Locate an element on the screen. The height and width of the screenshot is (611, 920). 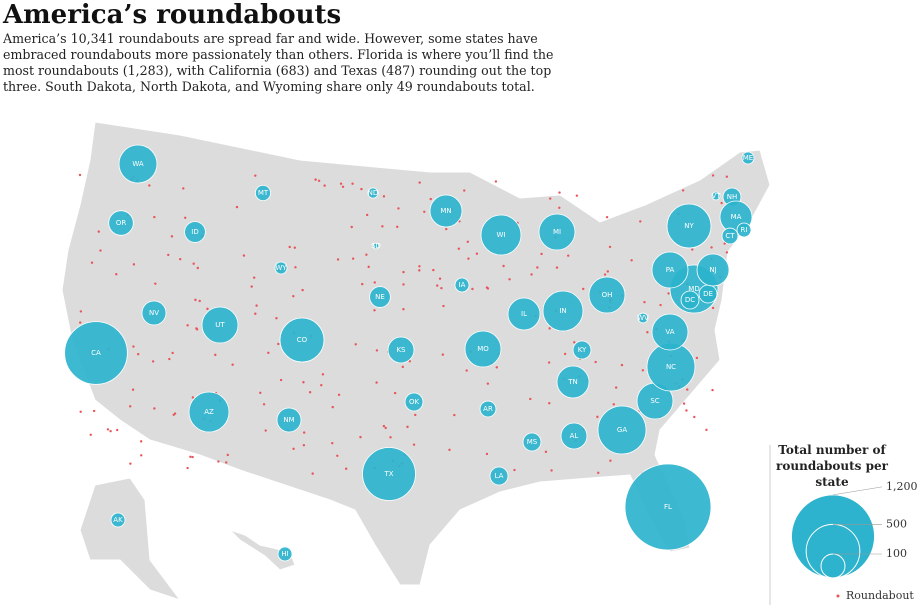
state-label: AK is located at coordinates (118, 520).